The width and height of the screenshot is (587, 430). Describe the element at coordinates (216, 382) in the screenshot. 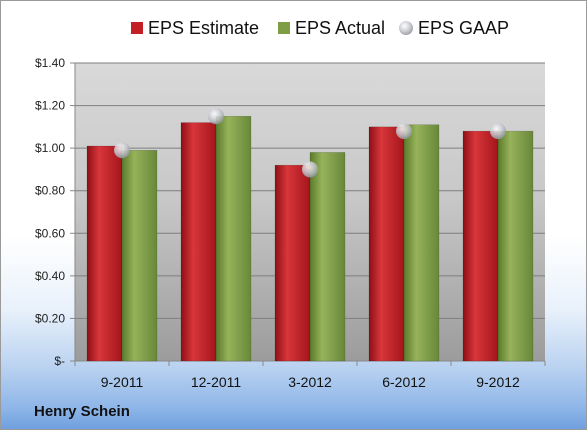

I see `x-tick-label: 12-2011` at that location.